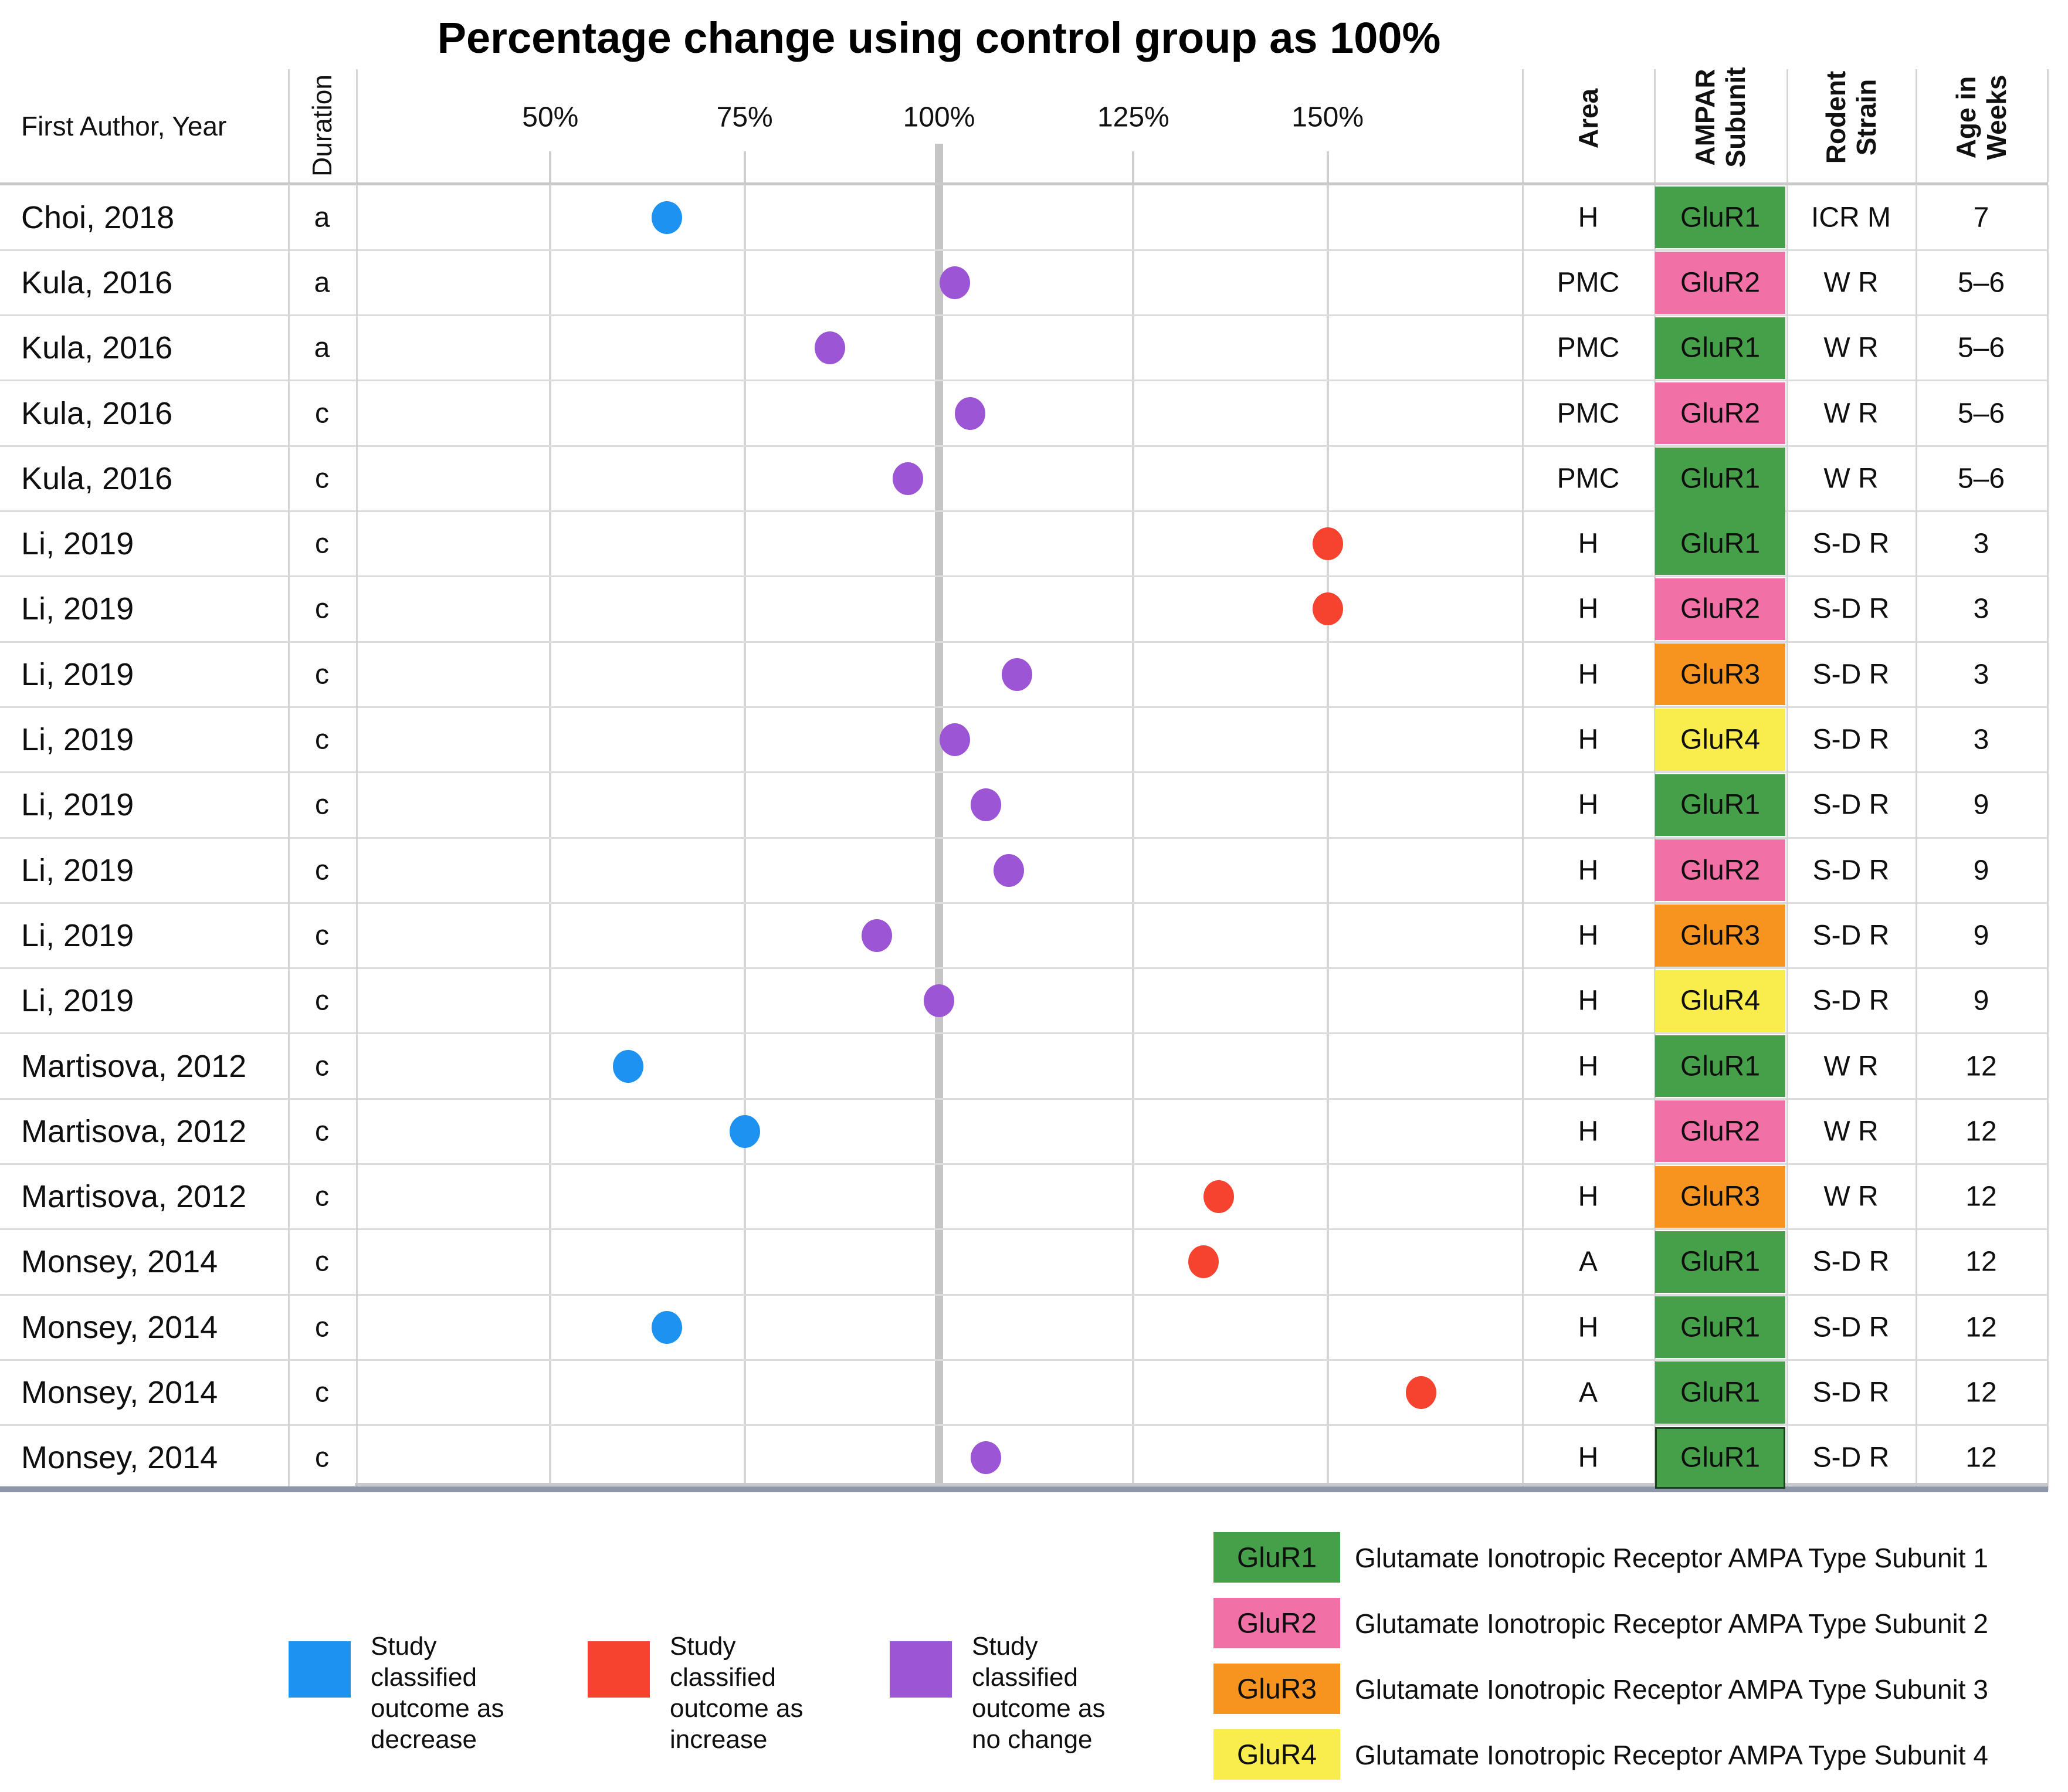  I want to click on row-strain-label: W R, so click(1851, 1196).